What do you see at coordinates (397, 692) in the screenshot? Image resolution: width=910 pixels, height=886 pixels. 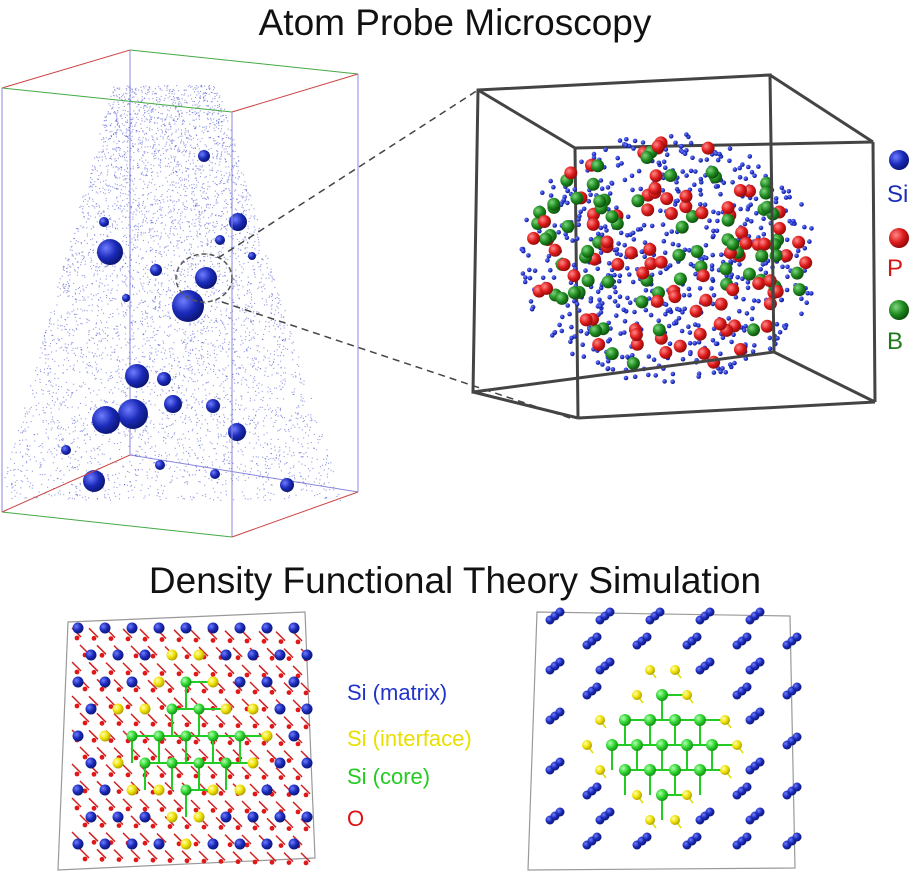 I see `legend-si-matrix: Si (matrix)` at bounding box center [397, 692].